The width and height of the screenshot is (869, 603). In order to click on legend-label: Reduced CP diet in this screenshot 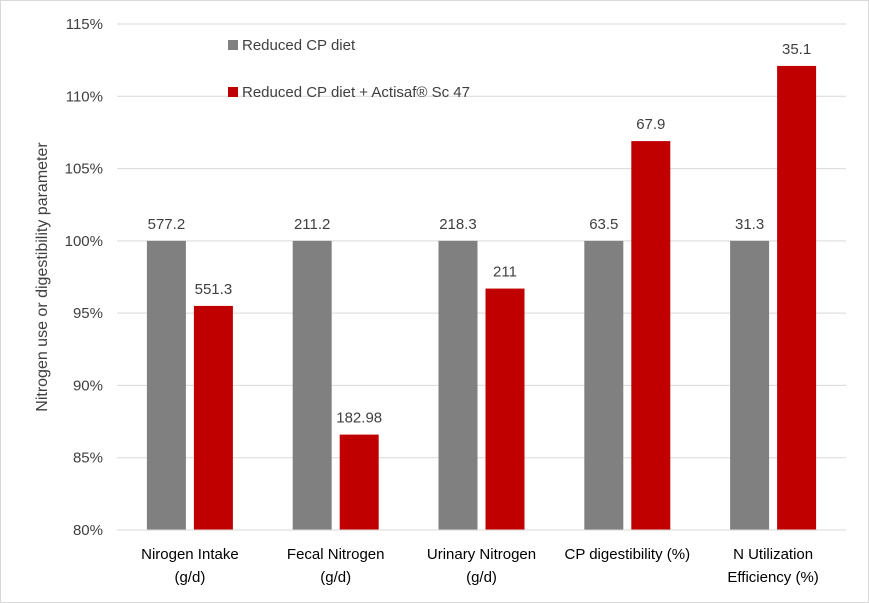, I will do `click(299, 45)`.